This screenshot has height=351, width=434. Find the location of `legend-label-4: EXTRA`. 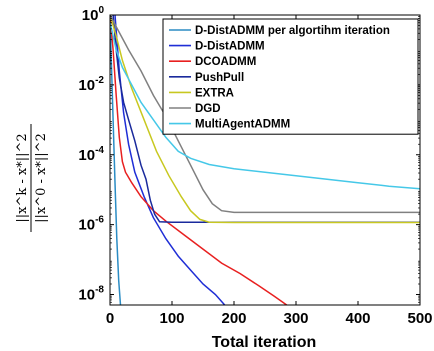

legend-label-4: EXTRA is located at coordinates (214, 93).